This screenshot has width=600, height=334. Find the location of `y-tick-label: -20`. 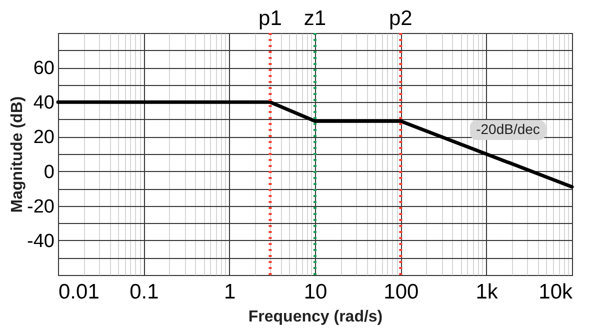

y-tick-label: -20 is located at coordinates (40, 207).